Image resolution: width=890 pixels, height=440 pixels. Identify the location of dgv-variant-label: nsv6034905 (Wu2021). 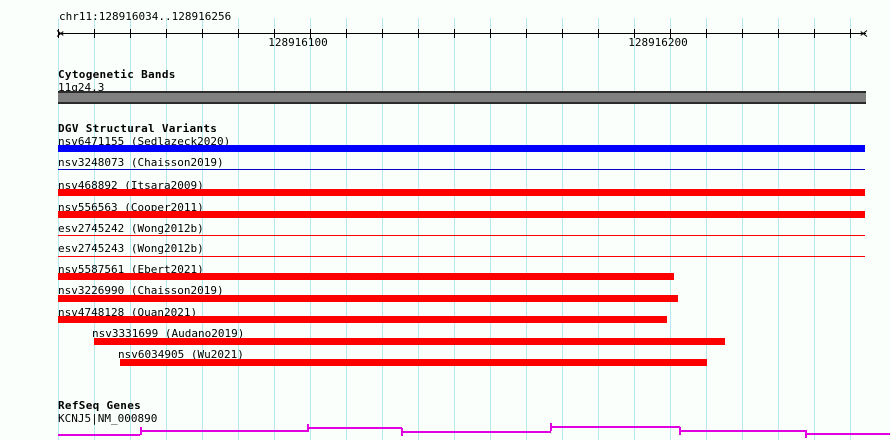
(181, 354).